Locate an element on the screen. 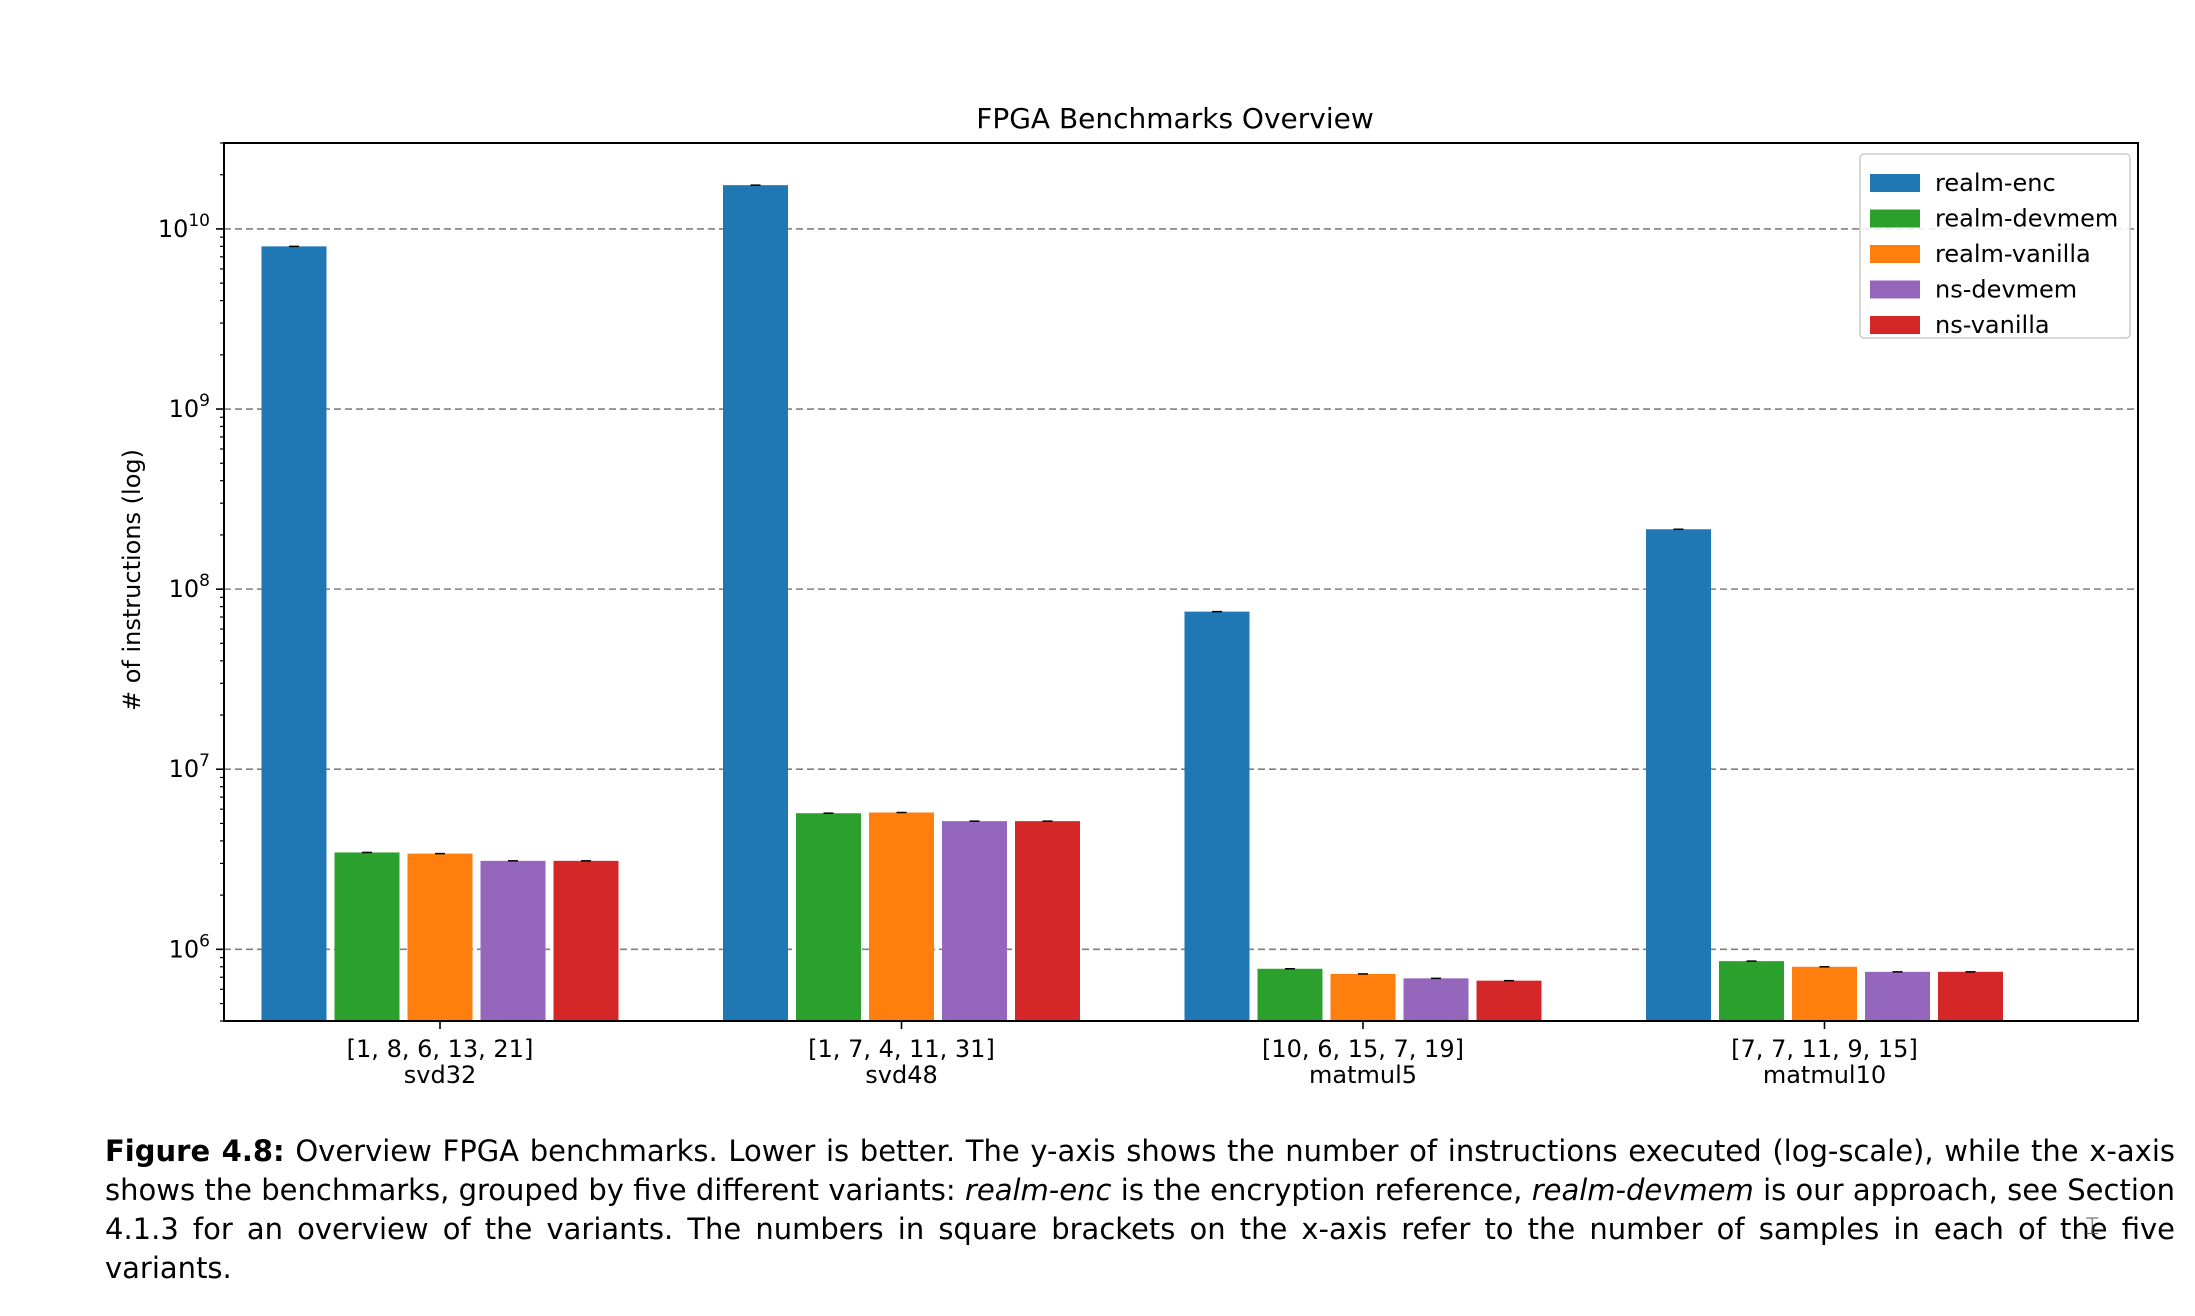 This screenshot has height=1316, width=2195. chart-title: FPGA Benchmarks Overview is located at coordinates (1175, 118).